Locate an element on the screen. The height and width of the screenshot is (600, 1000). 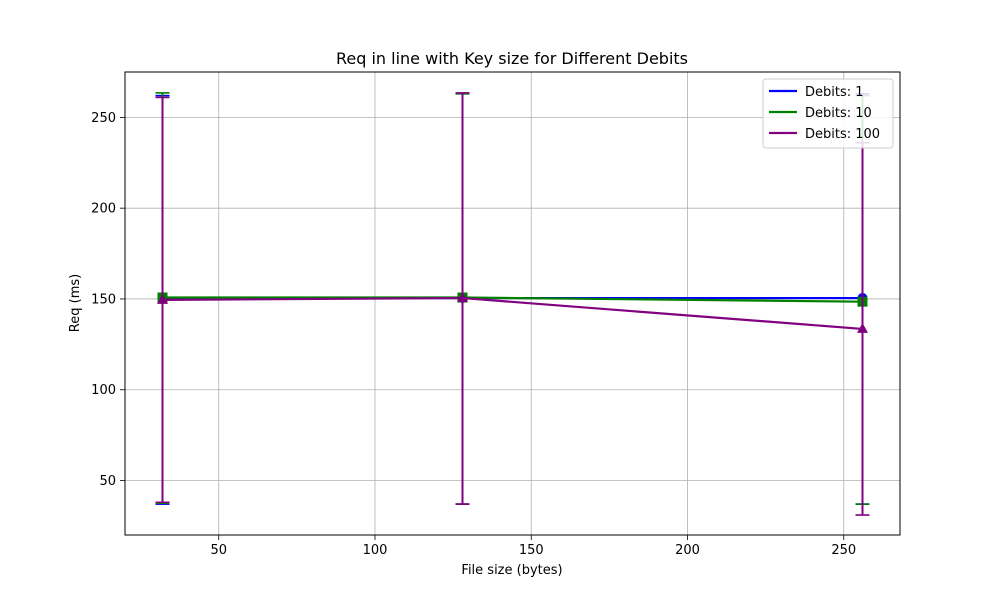
x-tick-label: 50 is located at coordinates (218, 550).